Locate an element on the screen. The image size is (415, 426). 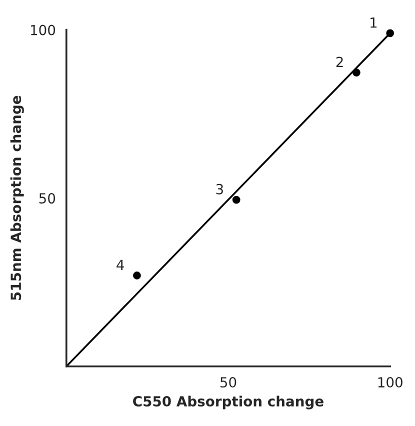
annotation: 1 is located at coordinates (373, 23).